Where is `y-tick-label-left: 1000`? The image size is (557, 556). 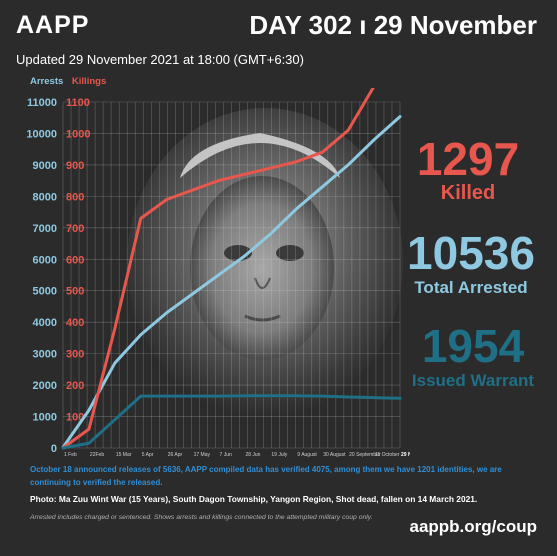
y-tick-label-left: 1000 is located at coordinates (45, 418).